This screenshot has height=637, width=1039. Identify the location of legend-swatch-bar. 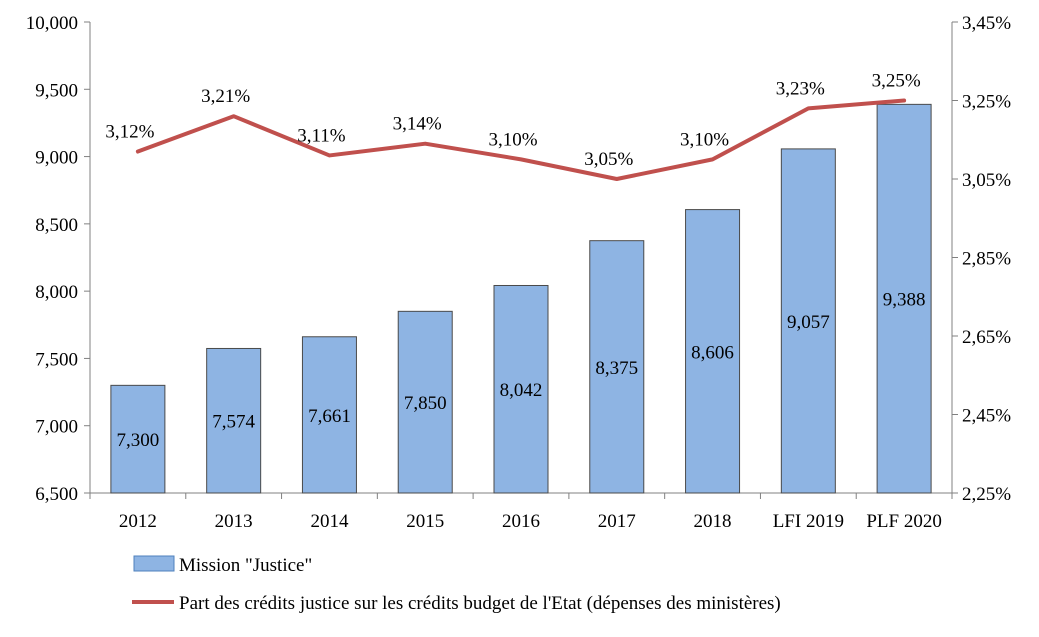
(154, 563).